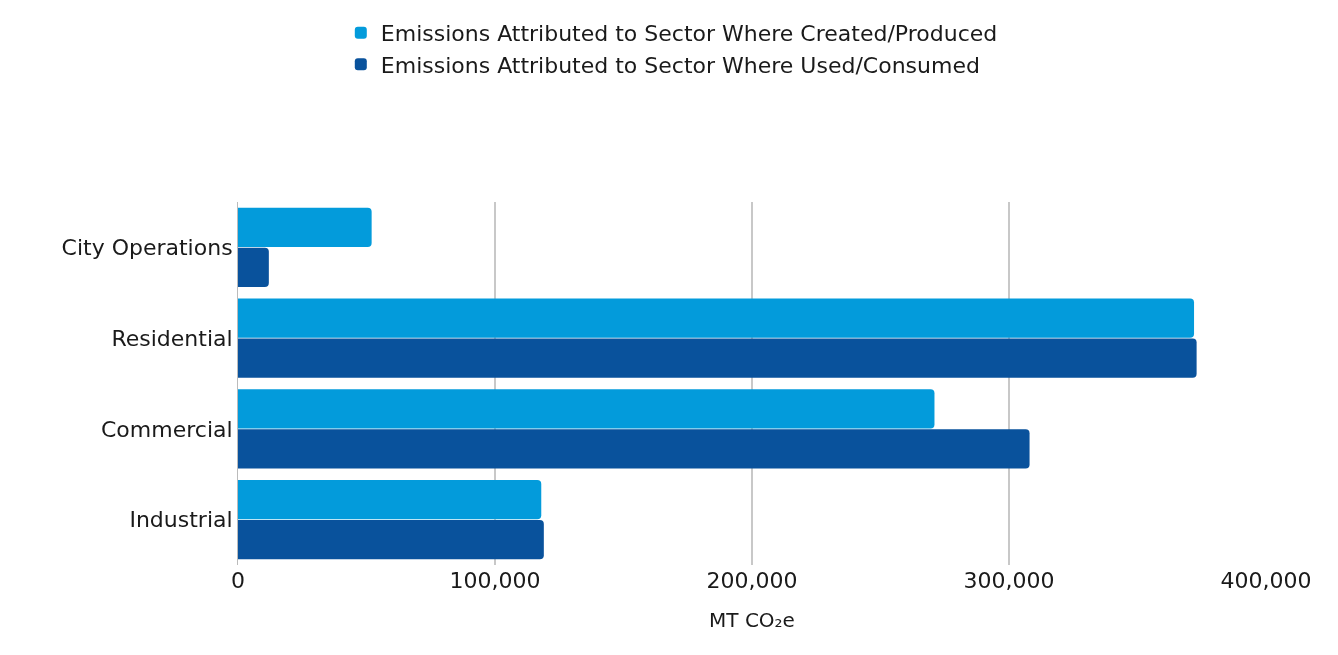  I want to click on y-tick-label: Commercial, so click(167, 429).